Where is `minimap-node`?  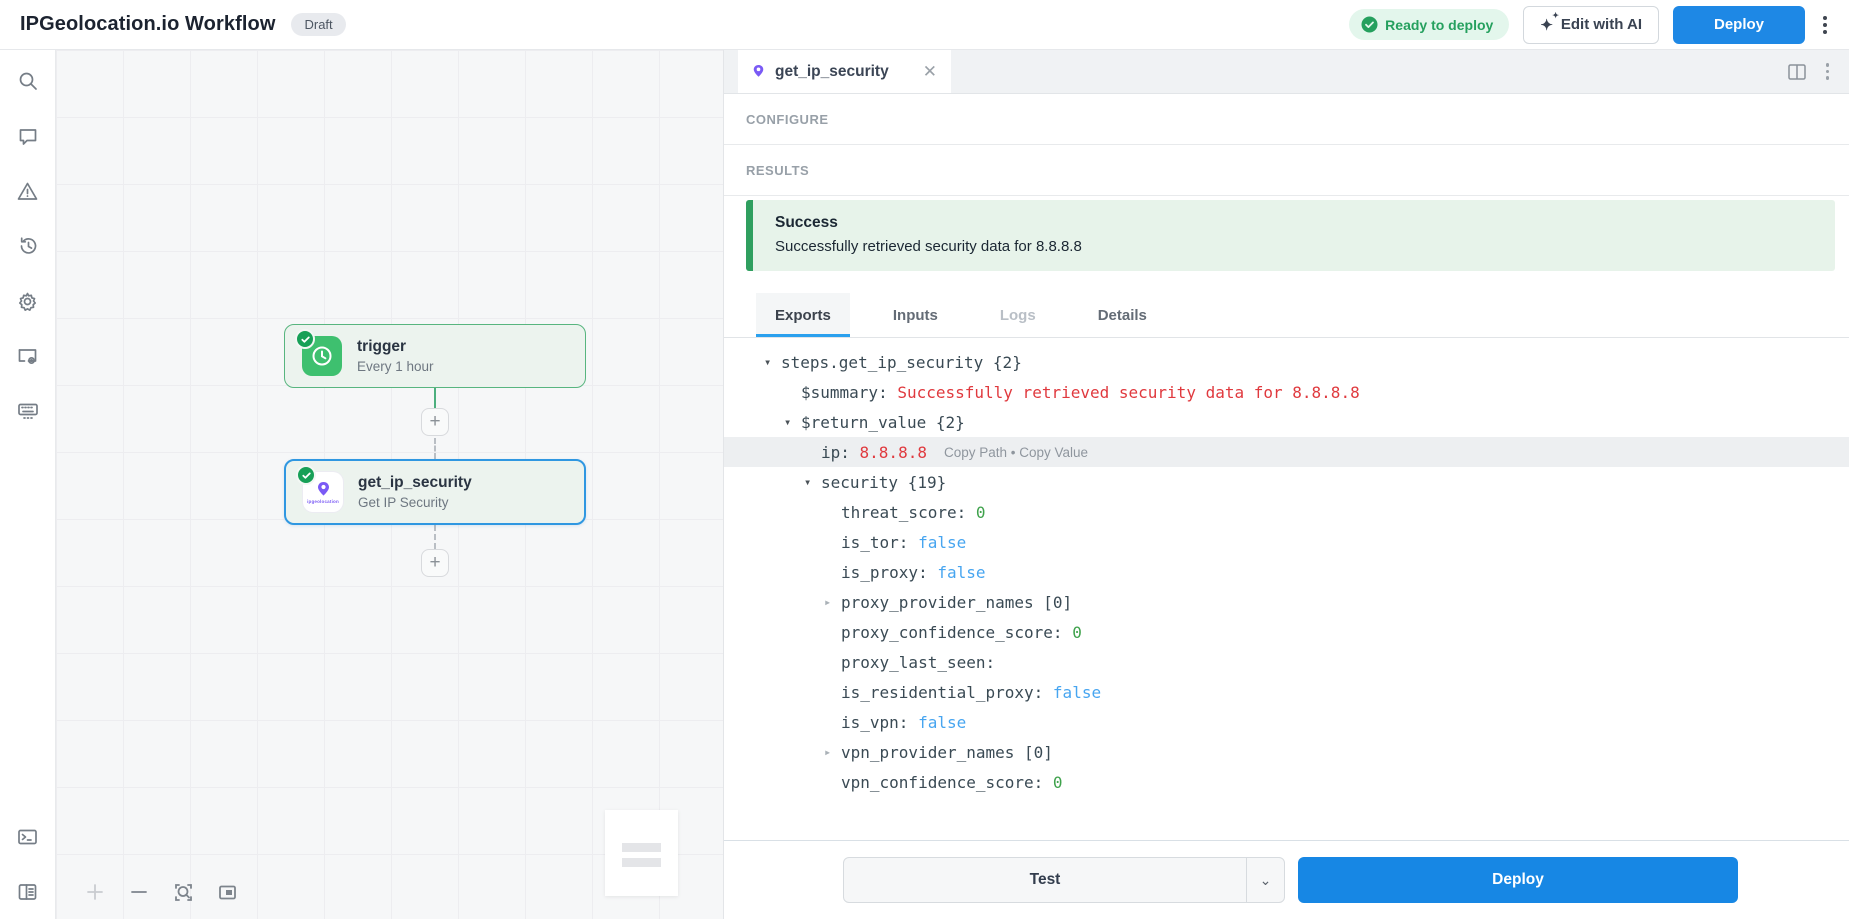 minimap-node is located at coordinates (641, 847).